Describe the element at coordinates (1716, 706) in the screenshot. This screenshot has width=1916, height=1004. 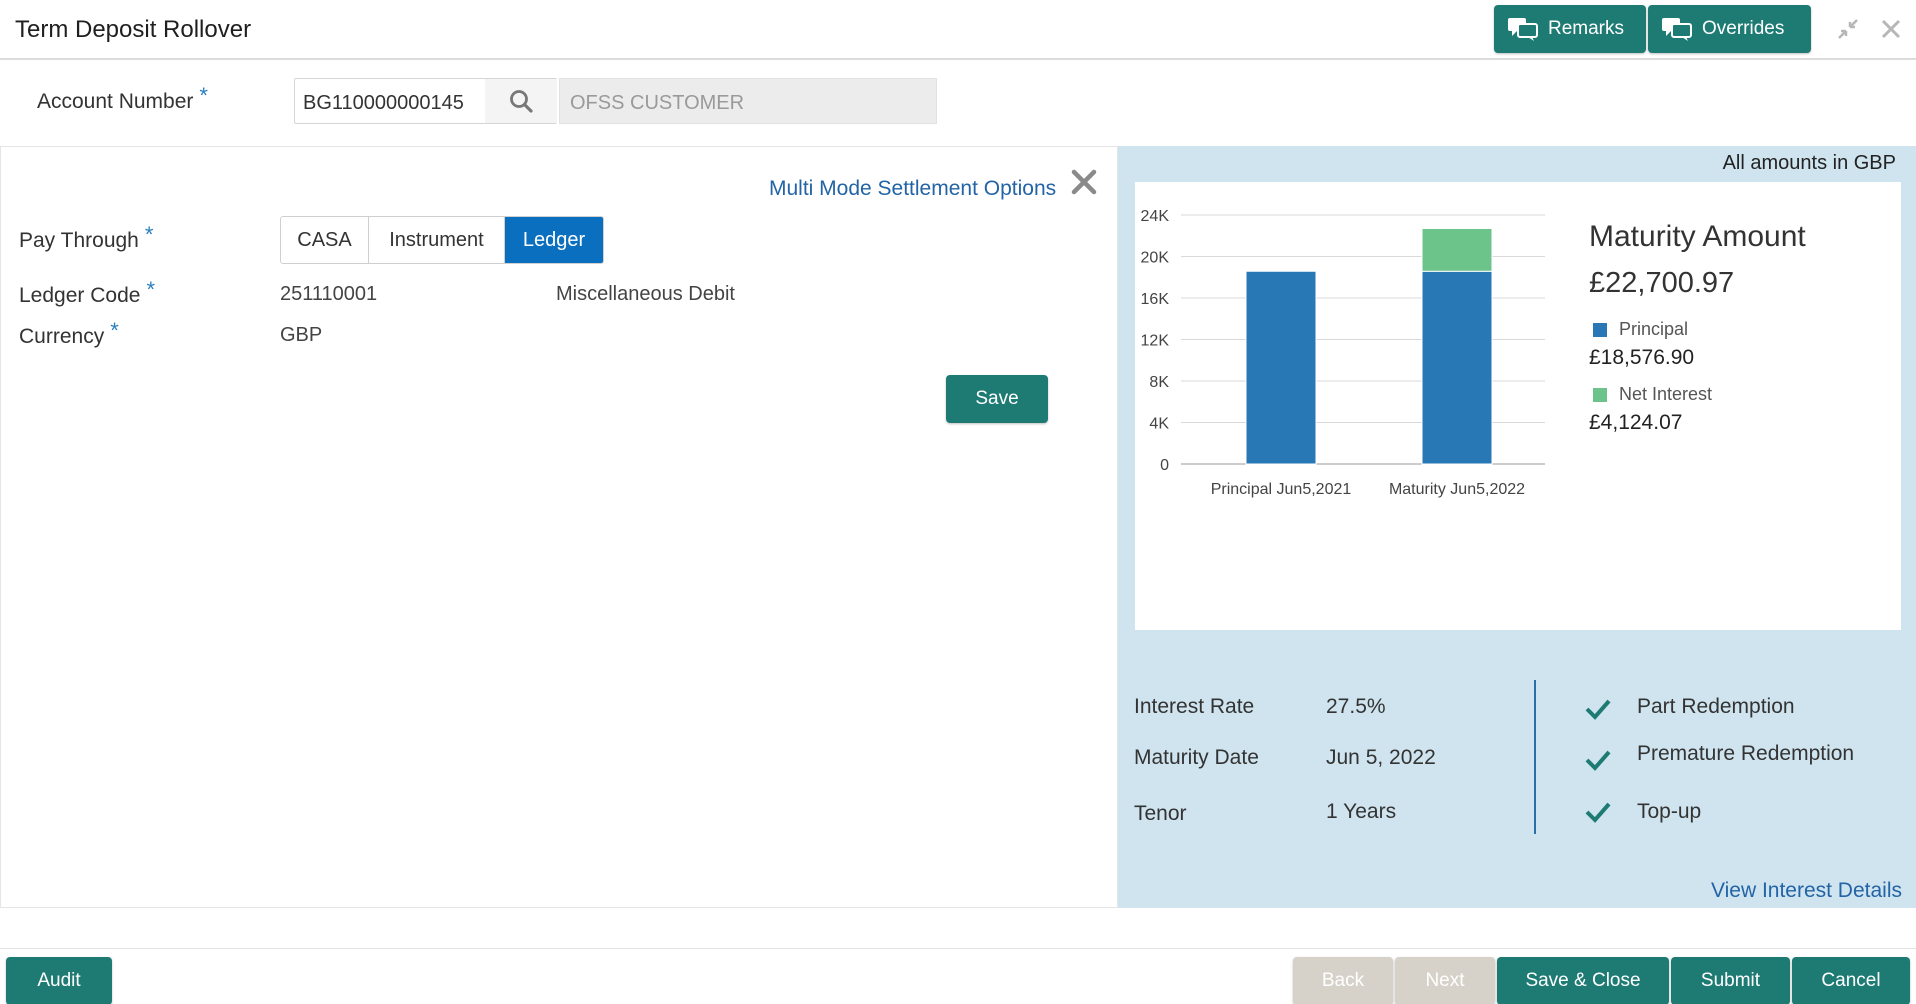
I see `feature-part-redemption: Part Redemption` at that location.